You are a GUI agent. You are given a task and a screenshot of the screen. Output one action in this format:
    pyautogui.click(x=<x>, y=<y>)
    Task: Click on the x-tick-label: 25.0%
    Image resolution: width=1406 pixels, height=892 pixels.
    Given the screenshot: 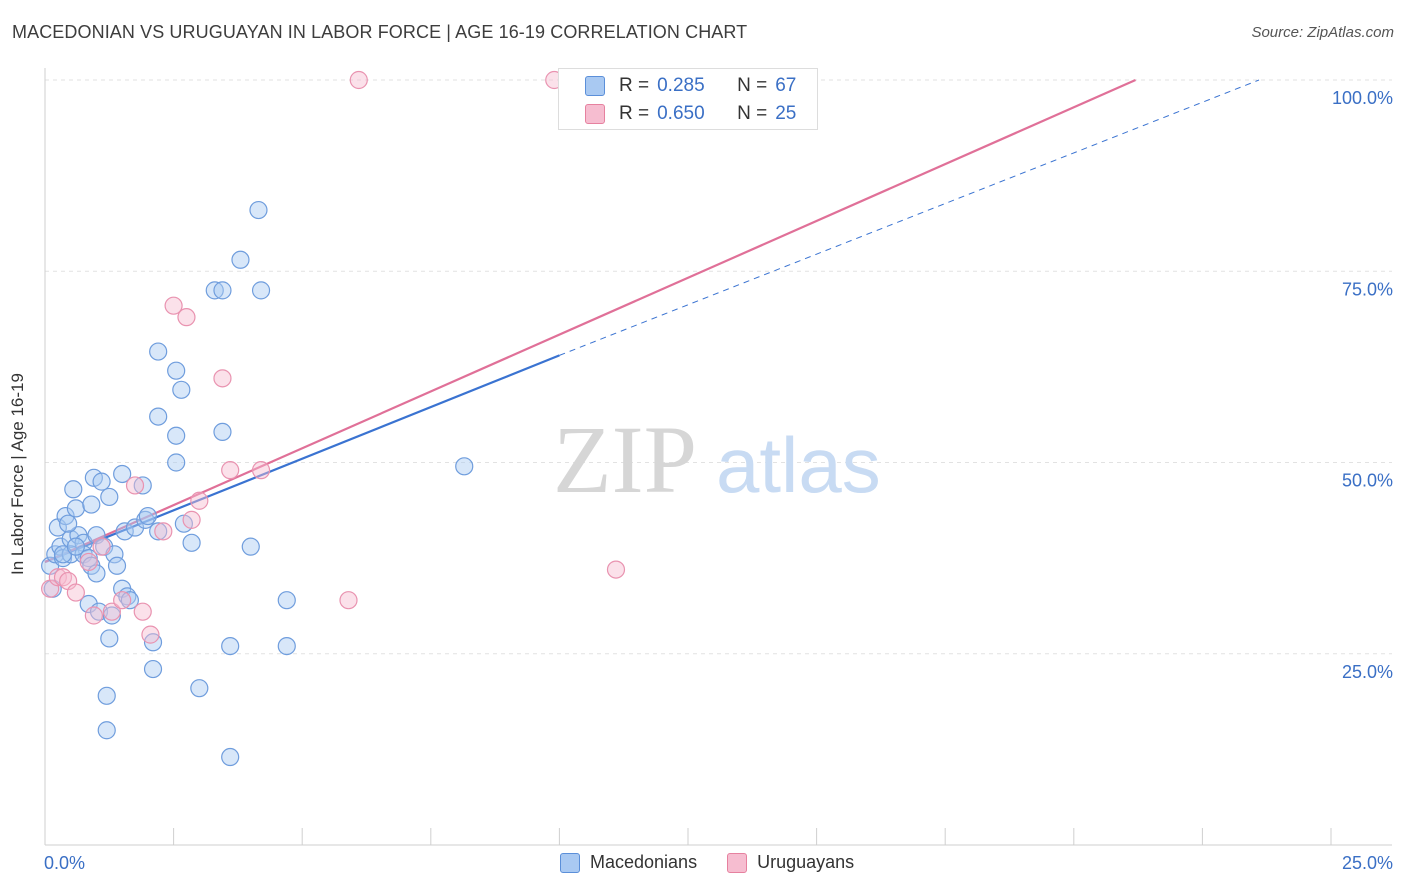 What is the action you would take?
    pyautogui.click(x=1367, y=863)
    